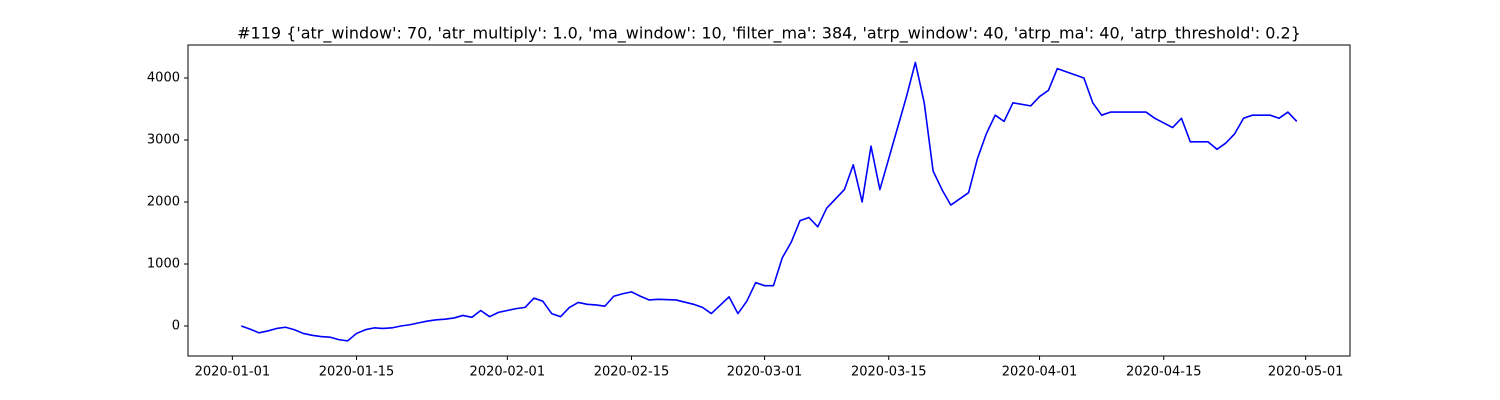 The width and height of the screenshot is (1500, 400). What do you see at coordinates (1040, 372) in the screenshot?
I see `x-tick-label: 2020-04-01` at bounding box center [1040, 372].